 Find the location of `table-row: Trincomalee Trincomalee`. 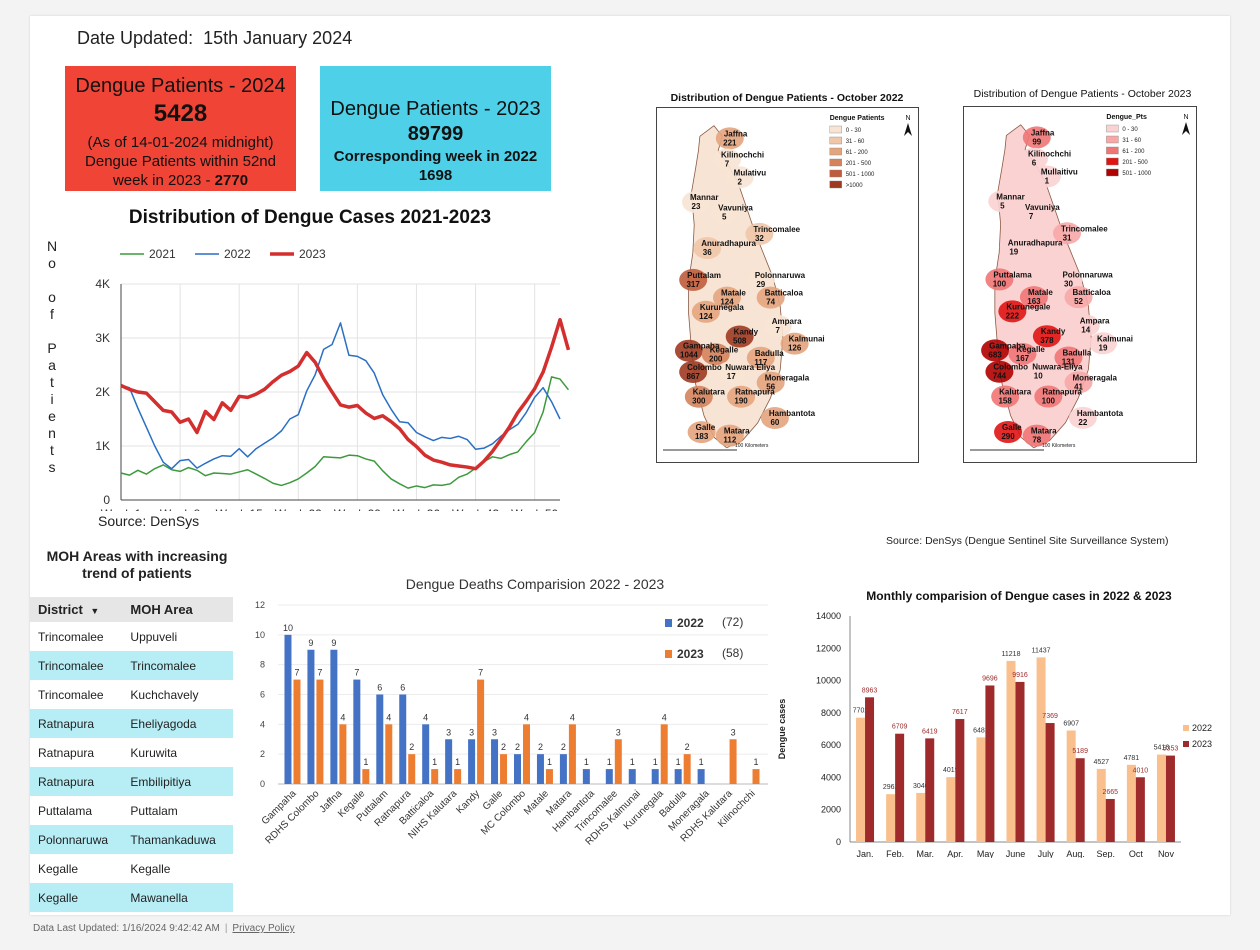

table-row: Trincomalee Trincomalee is located at coordinates (131, 665).